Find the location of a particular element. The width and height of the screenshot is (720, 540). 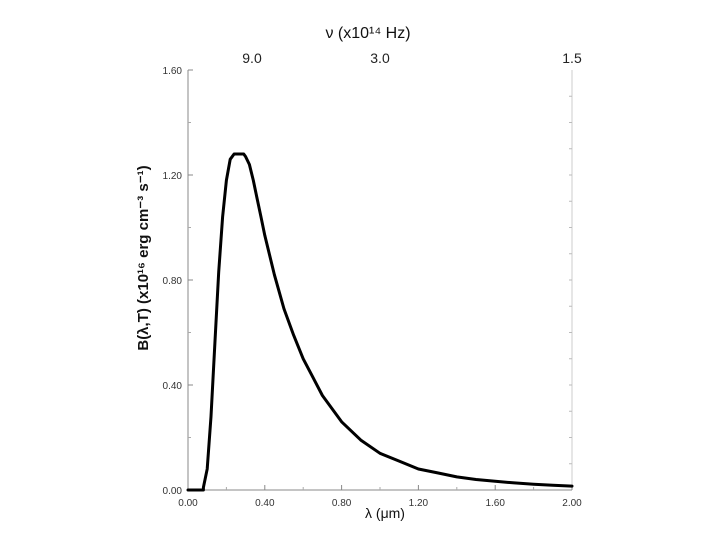

top-tick-label: 9.0 is located at coordinates (252, 58).